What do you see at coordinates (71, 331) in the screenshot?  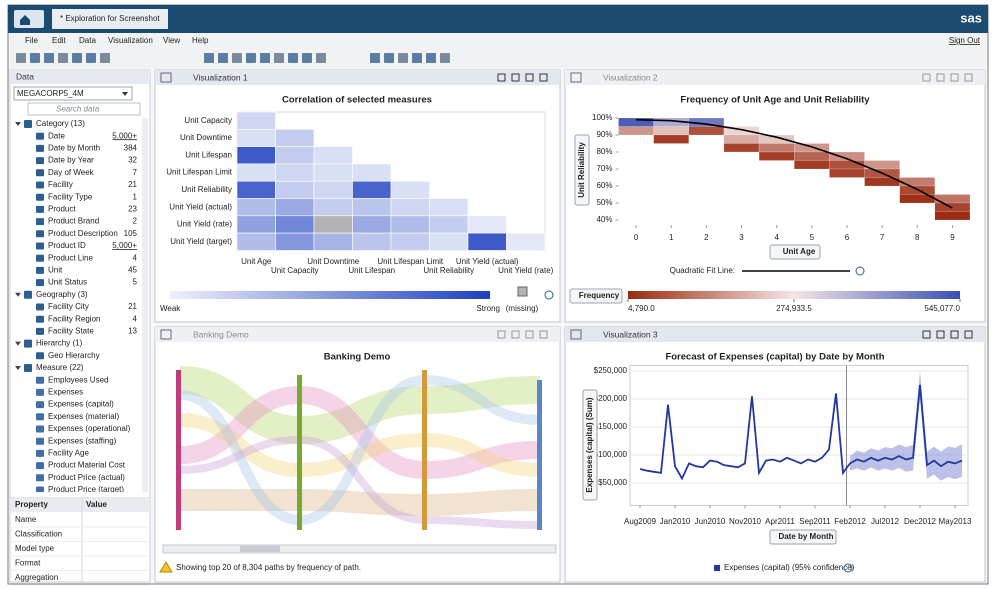 I see `item-label: Facility State` at bounding box center [71, 331].